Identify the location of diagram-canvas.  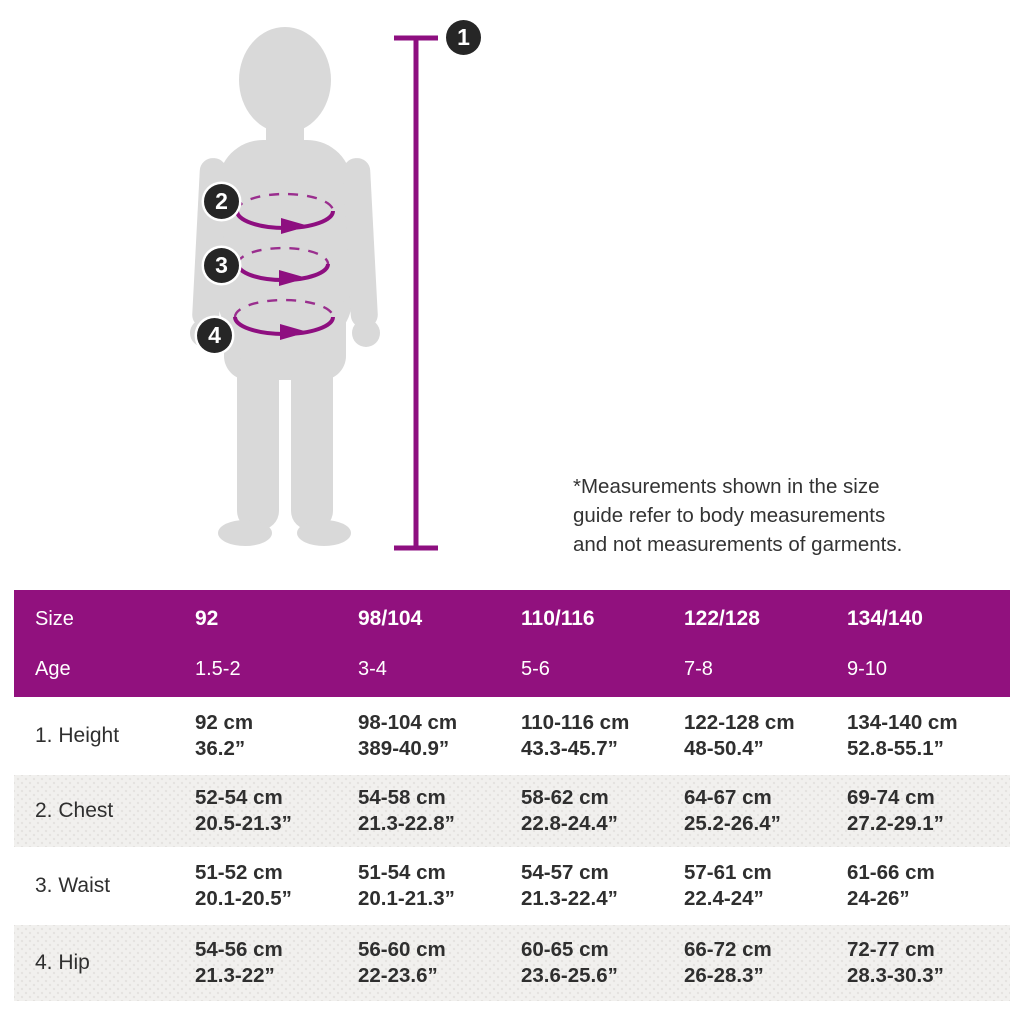
(314, 289).